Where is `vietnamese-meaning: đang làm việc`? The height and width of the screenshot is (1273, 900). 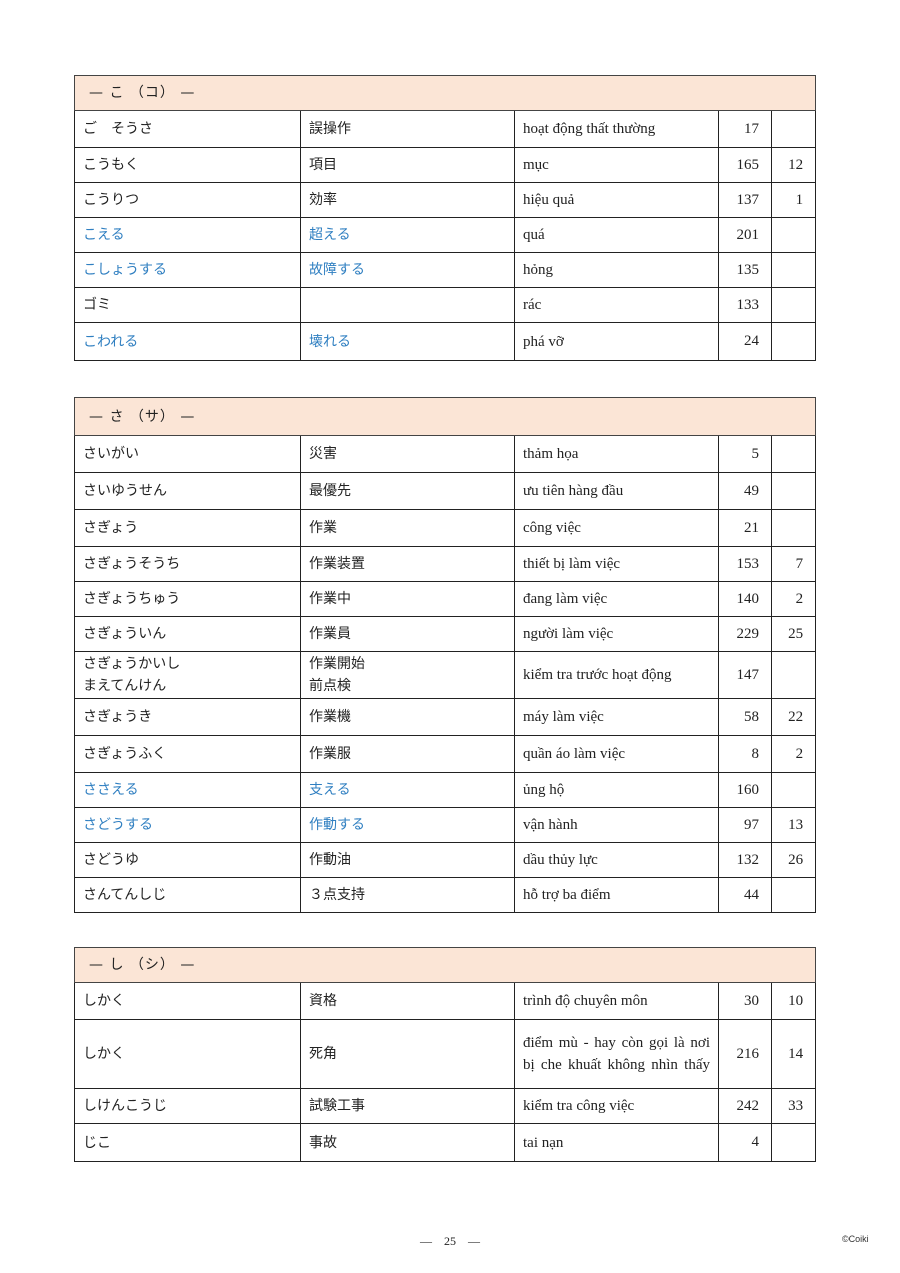 vietnamese-meaning: đang làm việc is located at coordinates (616, 599).